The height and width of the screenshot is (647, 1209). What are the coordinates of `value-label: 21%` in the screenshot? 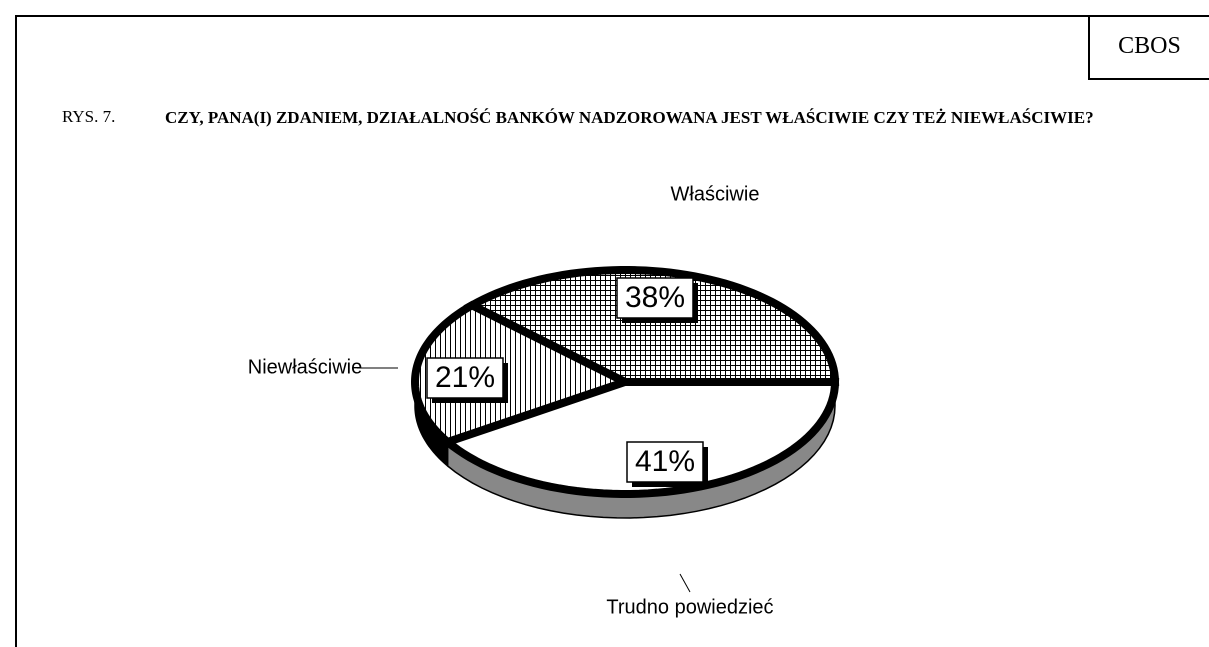 It's located at (465, 377).